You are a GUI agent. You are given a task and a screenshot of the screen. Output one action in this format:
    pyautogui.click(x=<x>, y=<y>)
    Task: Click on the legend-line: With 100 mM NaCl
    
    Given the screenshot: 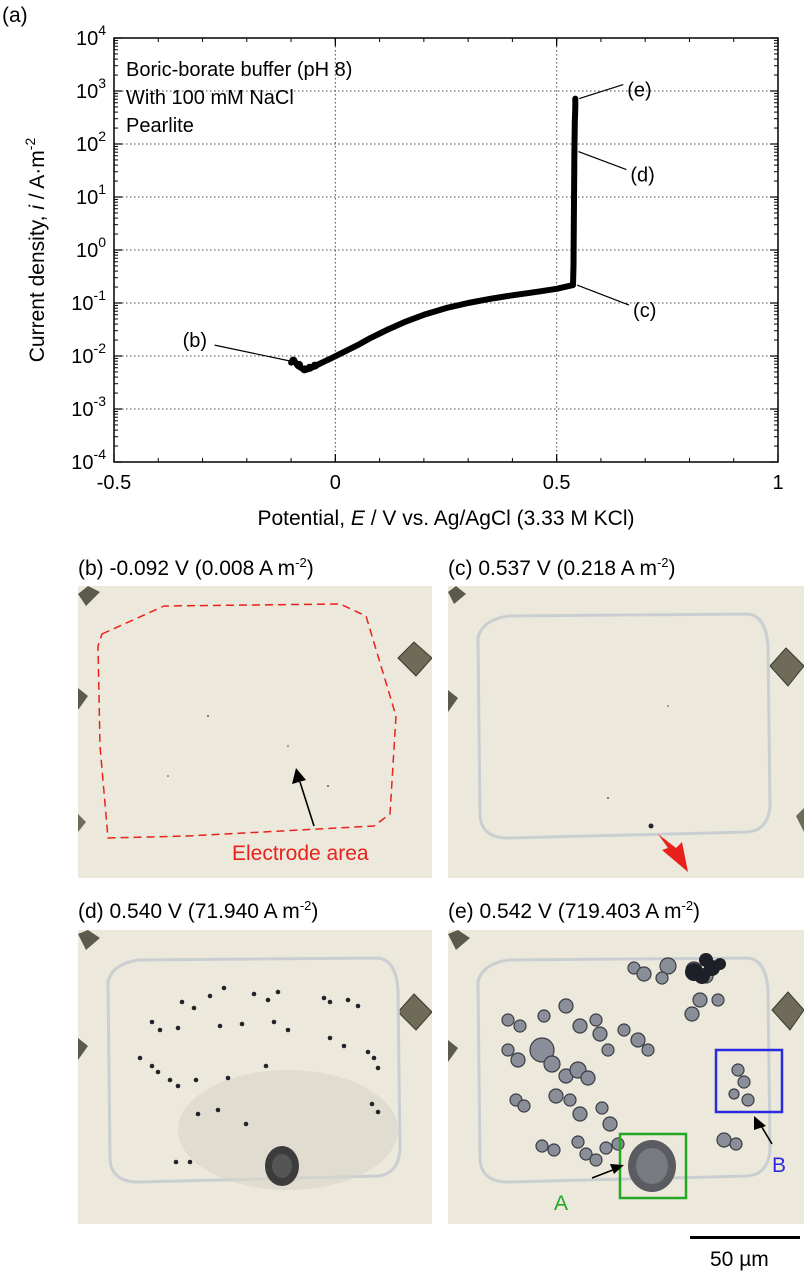 What is the action you would take?
    pyautogui.click(x=210, y=98)
    